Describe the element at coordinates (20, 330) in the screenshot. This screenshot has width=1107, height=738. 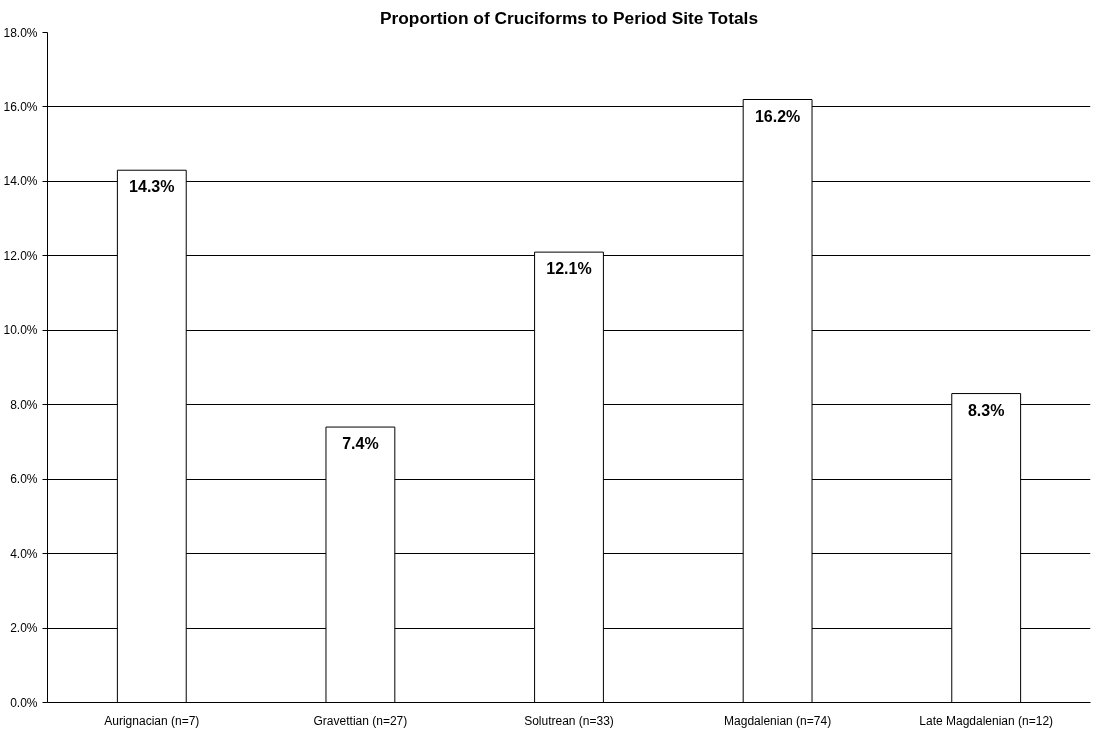
I see `y-tick-label: 10.0%` at that location.